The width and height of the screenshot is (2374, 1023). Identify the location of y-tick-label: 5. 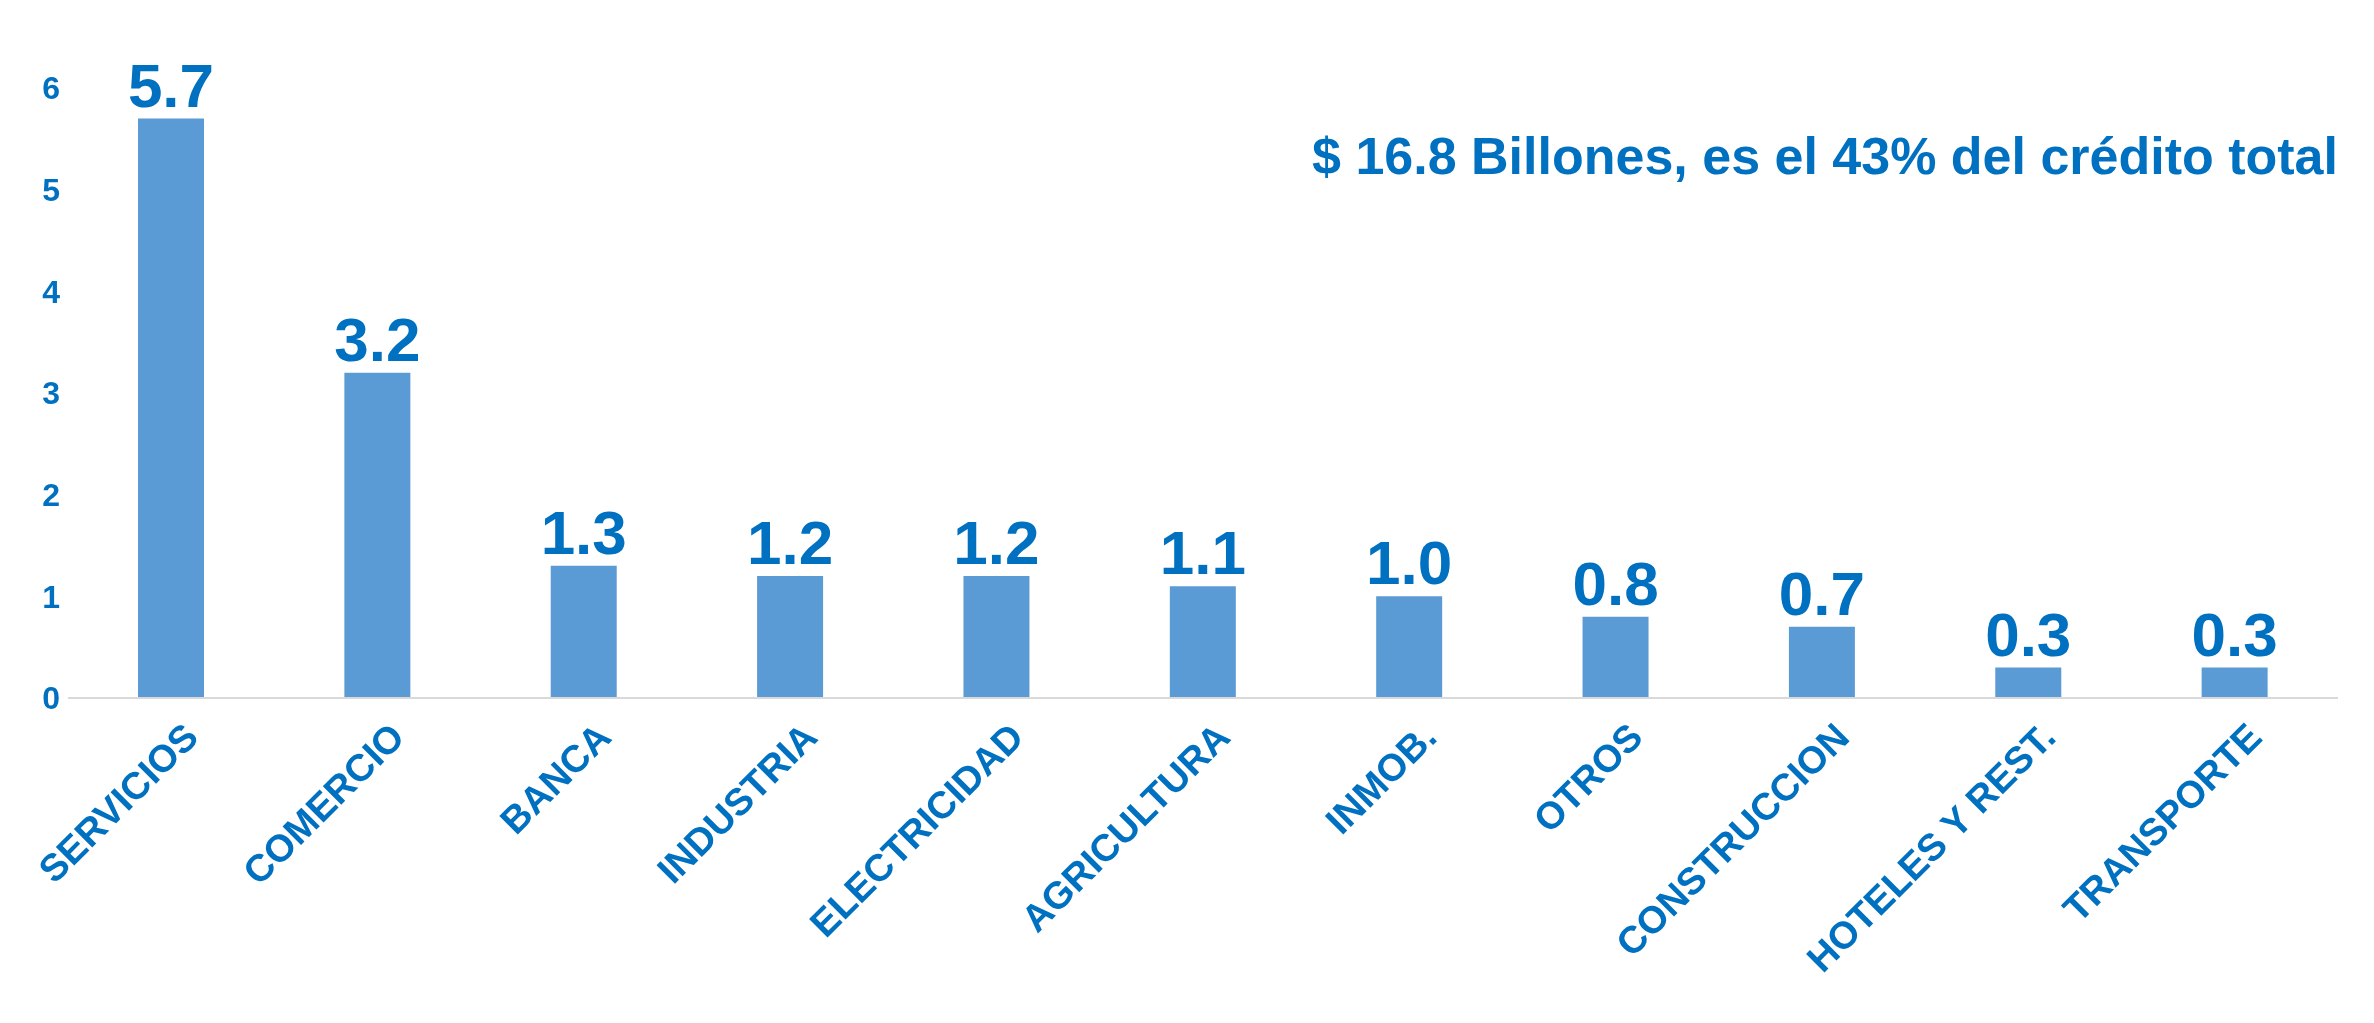
(51, 190).